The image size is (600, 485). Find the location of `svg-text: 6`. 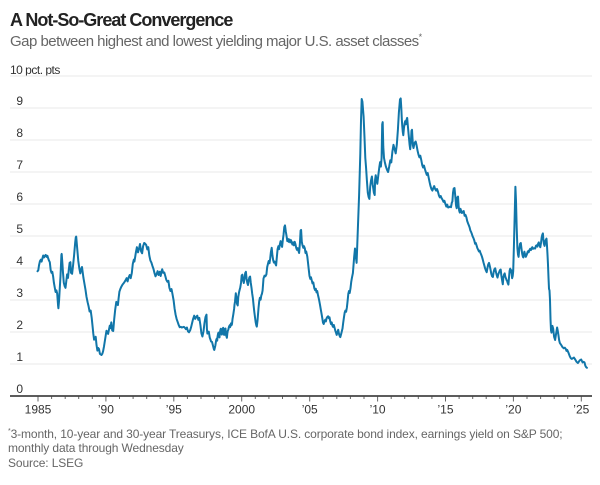

svg-text: 6 is located at coordinates (19, 197).